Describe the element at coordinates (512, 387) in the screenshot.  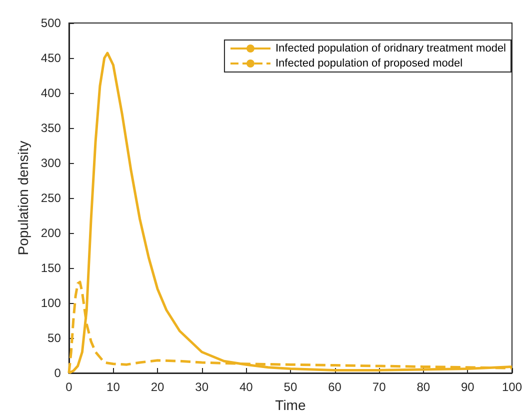
I see `x-tick-label: 100` at that location.